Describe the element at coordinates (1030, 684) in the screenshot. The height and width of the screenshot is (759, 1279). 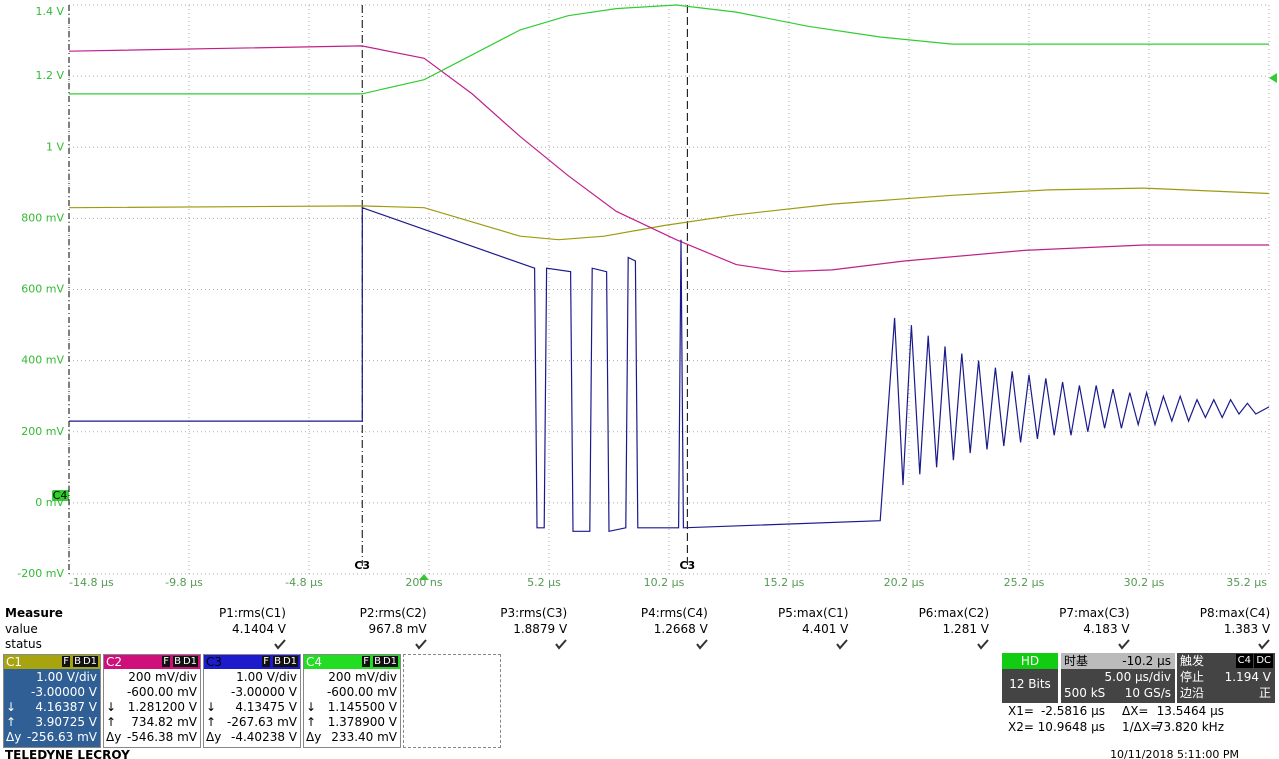
I see `acq-bits: 12 Bits` at that location.